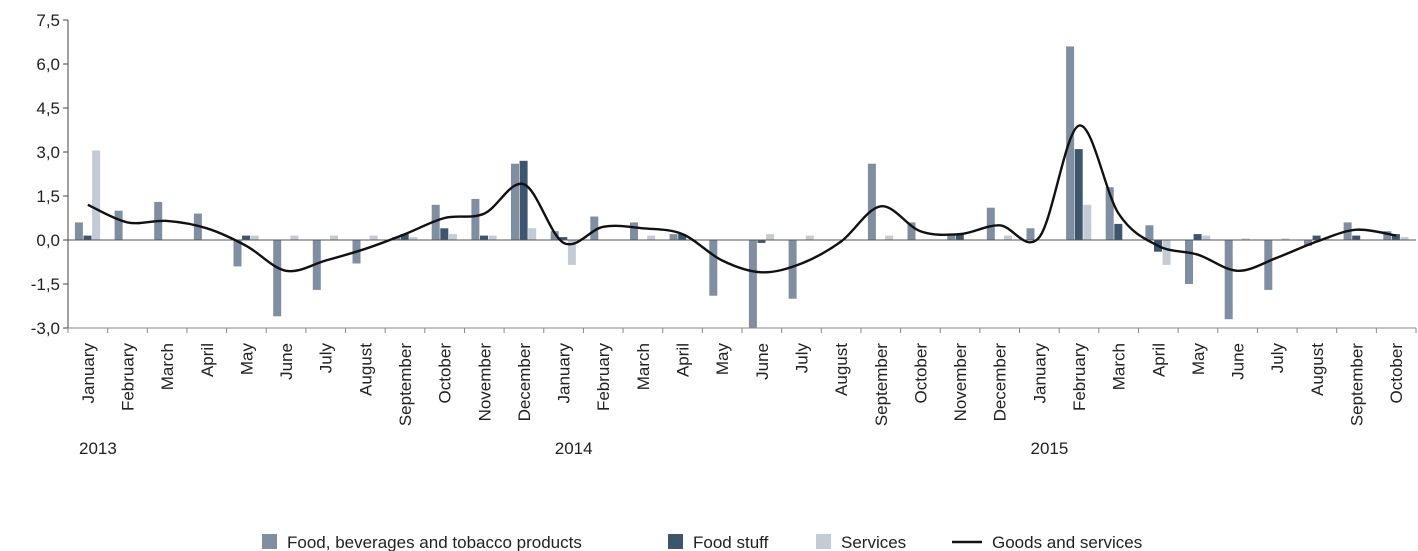 The height and width of the screenshot is (551, 1418). Describe the element at coordinates (50, 174) in the screenshot. I see `y-axis: -3,0 -1,5 0,0 1,5 3,0 4,5 6,0 7,5` at that location.